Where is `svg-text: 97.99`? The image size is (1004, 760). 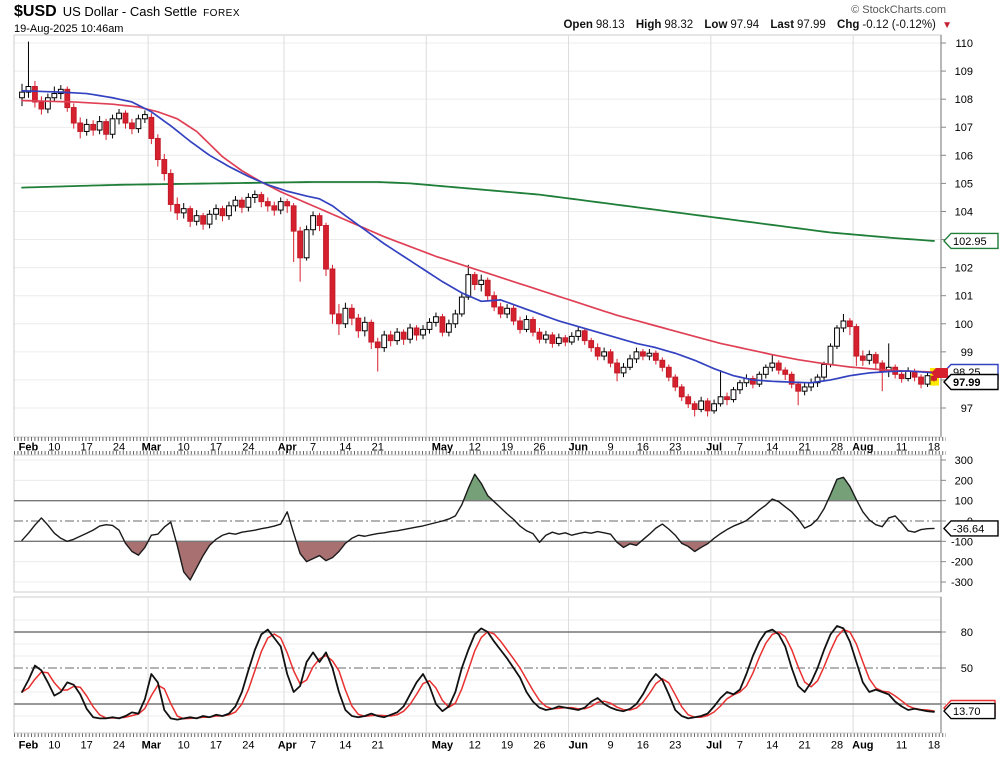
svg-text: 97.99 is located at coordinates (967, 383).